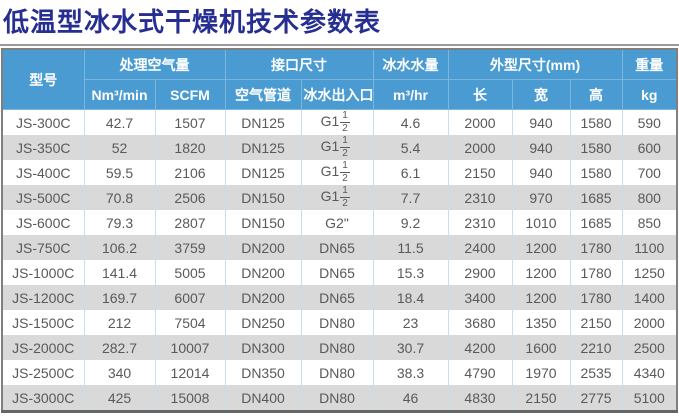 Image resolution: width=679 pixels, height=418 pixels. I want to click on cell-m3hr: 4.6, so click(411, 122).